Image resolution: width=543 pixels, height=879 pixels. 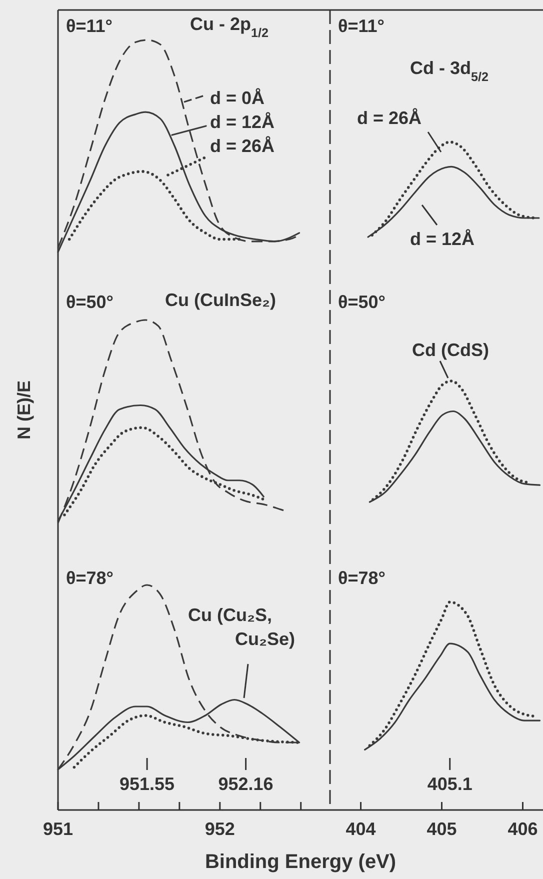 What do you see at coordinates (449, 71) in the screenshot?
I see `chart-title: Cd - 3d$_{5/2}$` at bounding box center [449, 71].